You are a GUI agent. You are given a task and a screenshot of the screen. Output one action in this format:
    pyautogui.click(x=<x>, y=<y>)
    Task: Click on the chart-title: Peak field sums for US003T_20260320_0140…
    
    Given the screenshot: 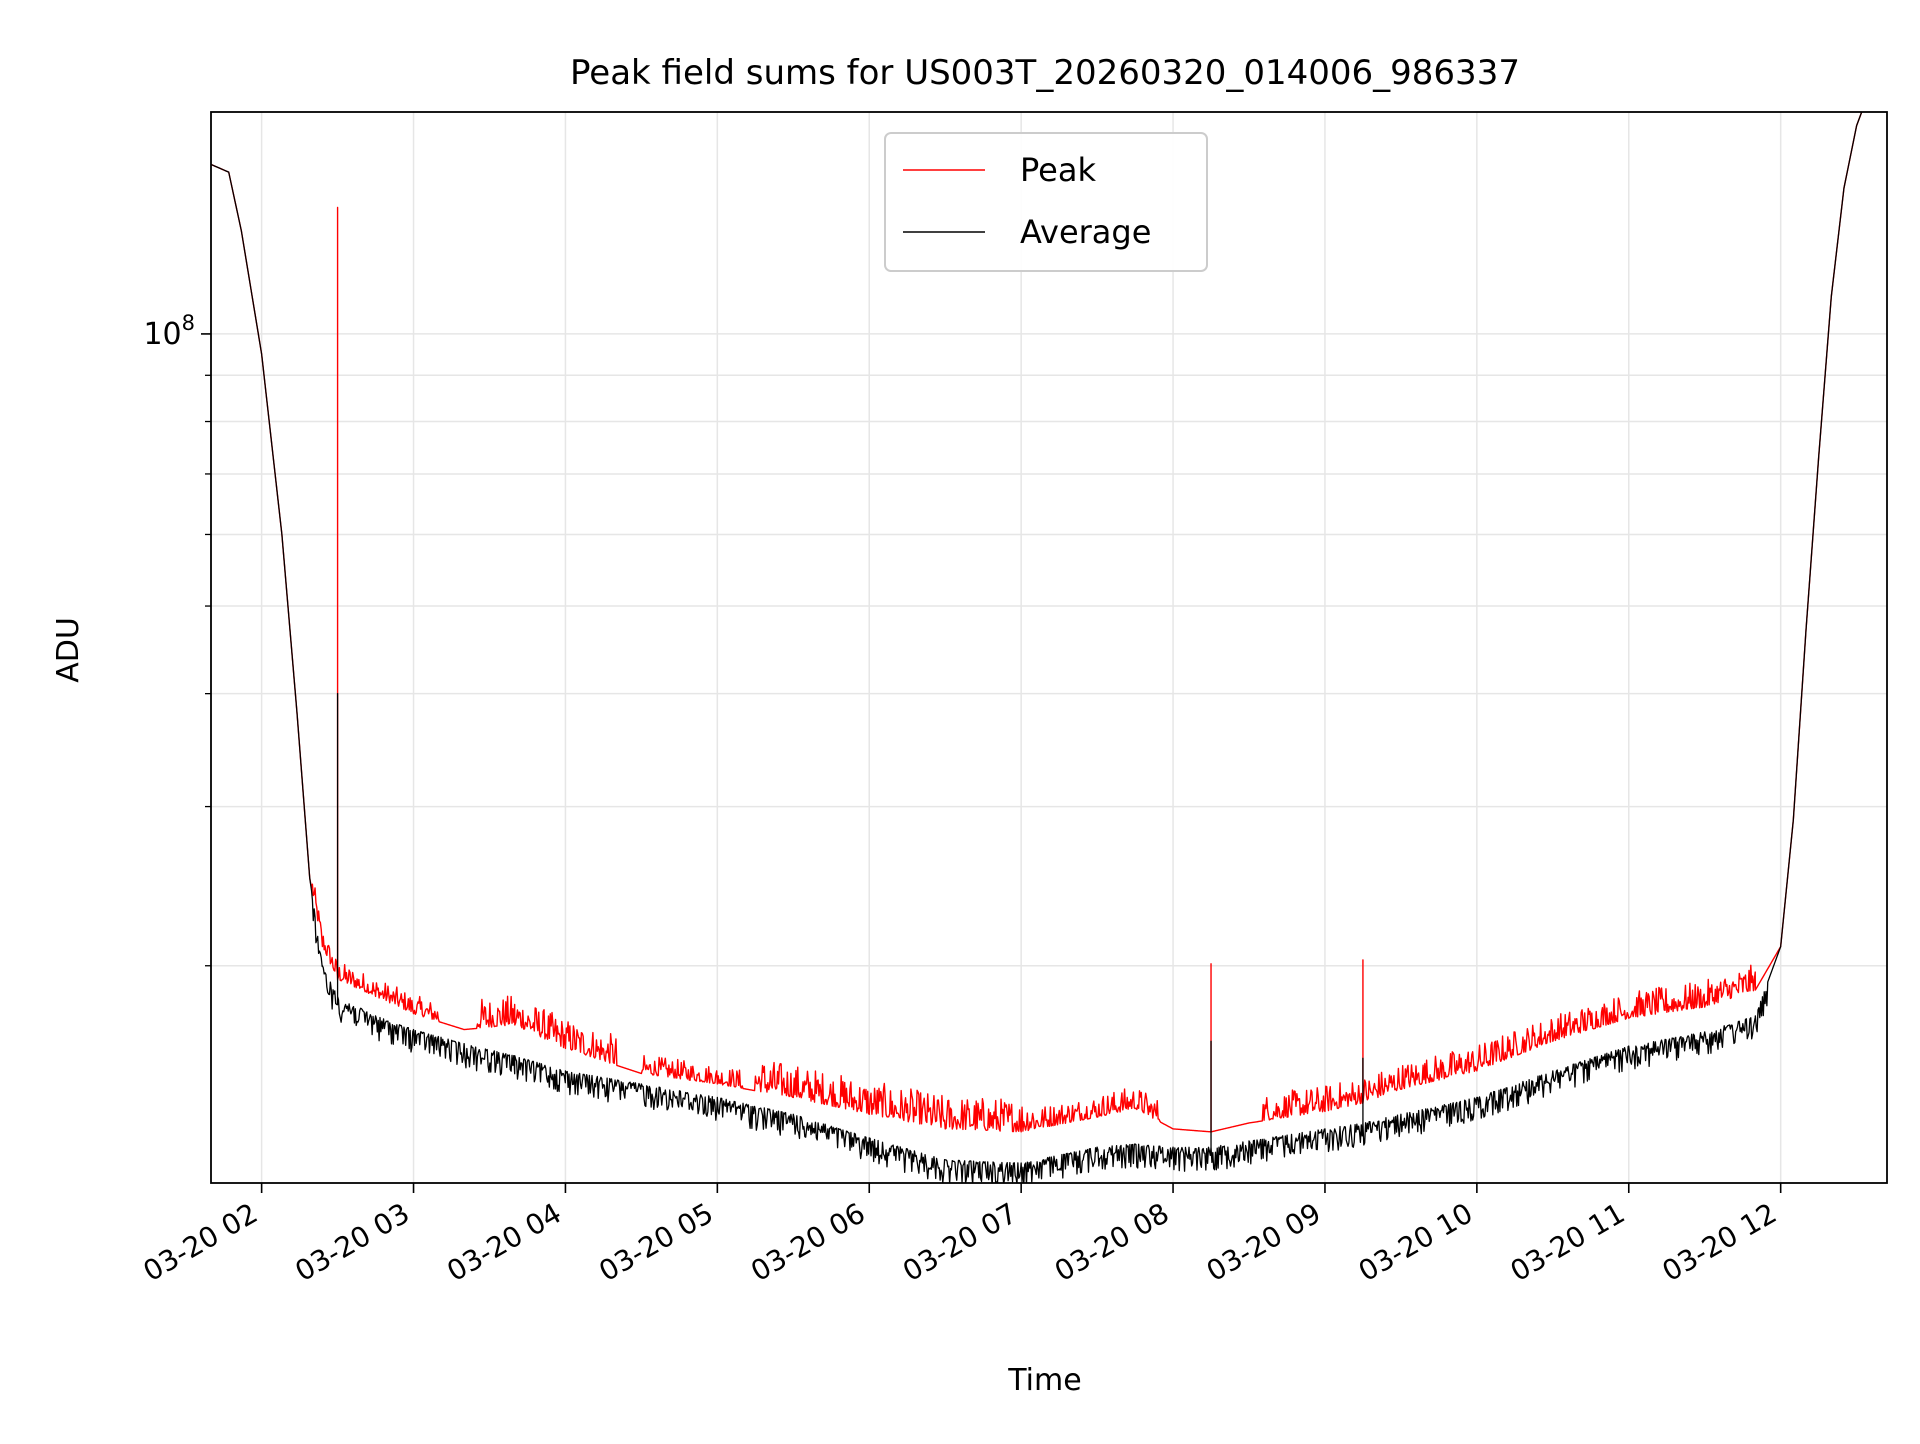 What is the action you would take?
    pyautogui.click(x=1045, y=73)
    